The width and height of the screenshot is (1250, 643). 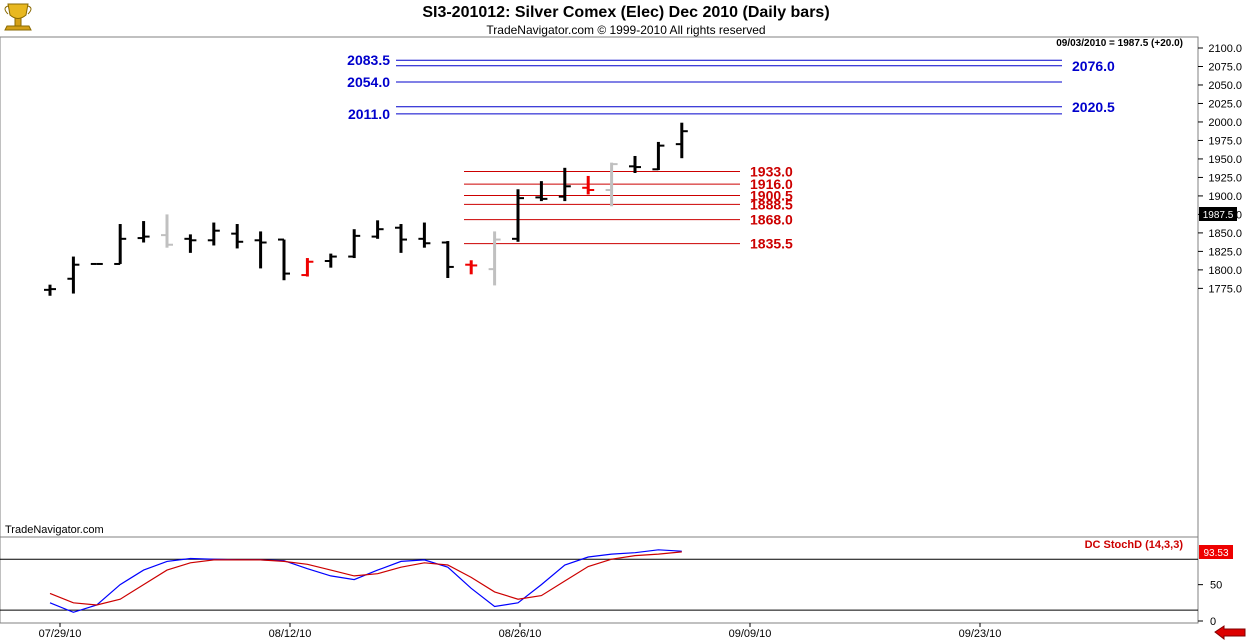 What do you see at coordinates (771, 204) in the screenshot?
I see `level-label: 1888.5` at bounding box center [771, 204].